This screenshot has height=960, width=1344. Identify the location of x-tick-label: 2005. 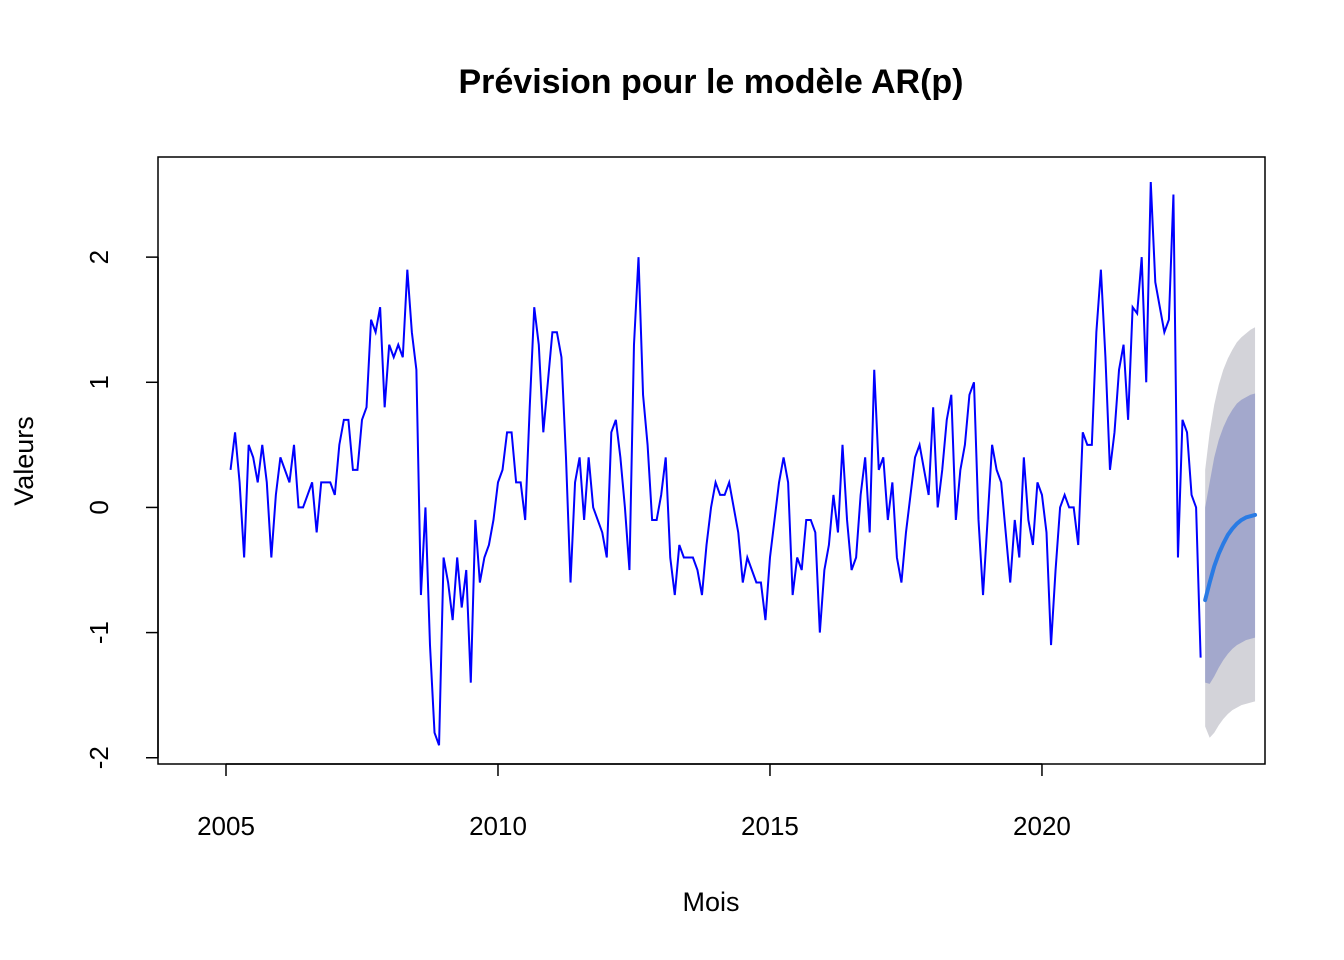
(226, 826).